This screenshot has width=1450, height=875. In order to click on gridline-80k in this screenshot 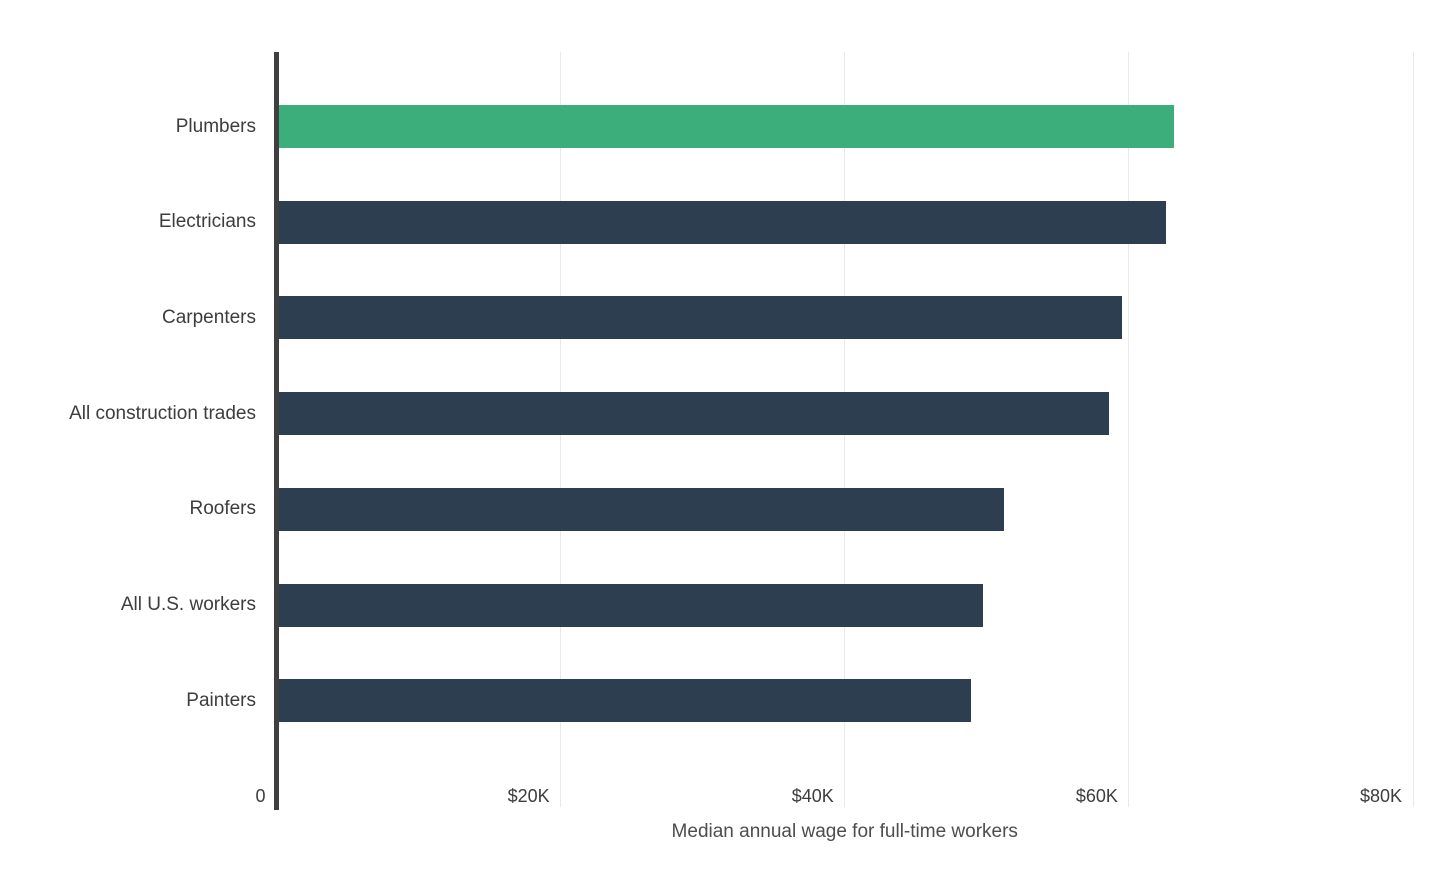, I will do `click(1413, 429)`.